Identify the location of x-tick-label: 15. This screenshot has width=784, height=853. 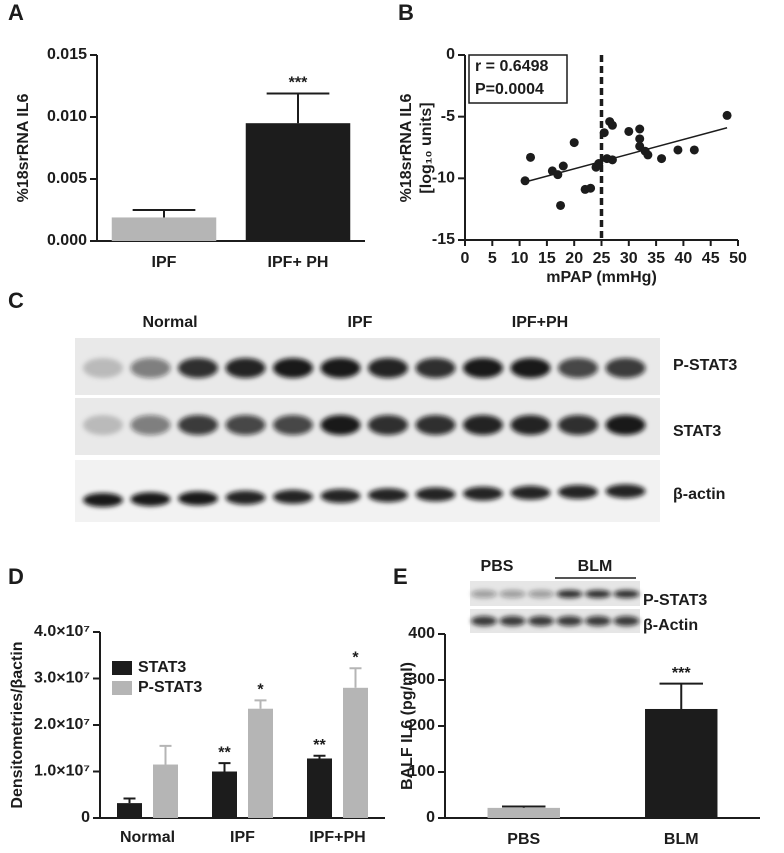
(547, 258).